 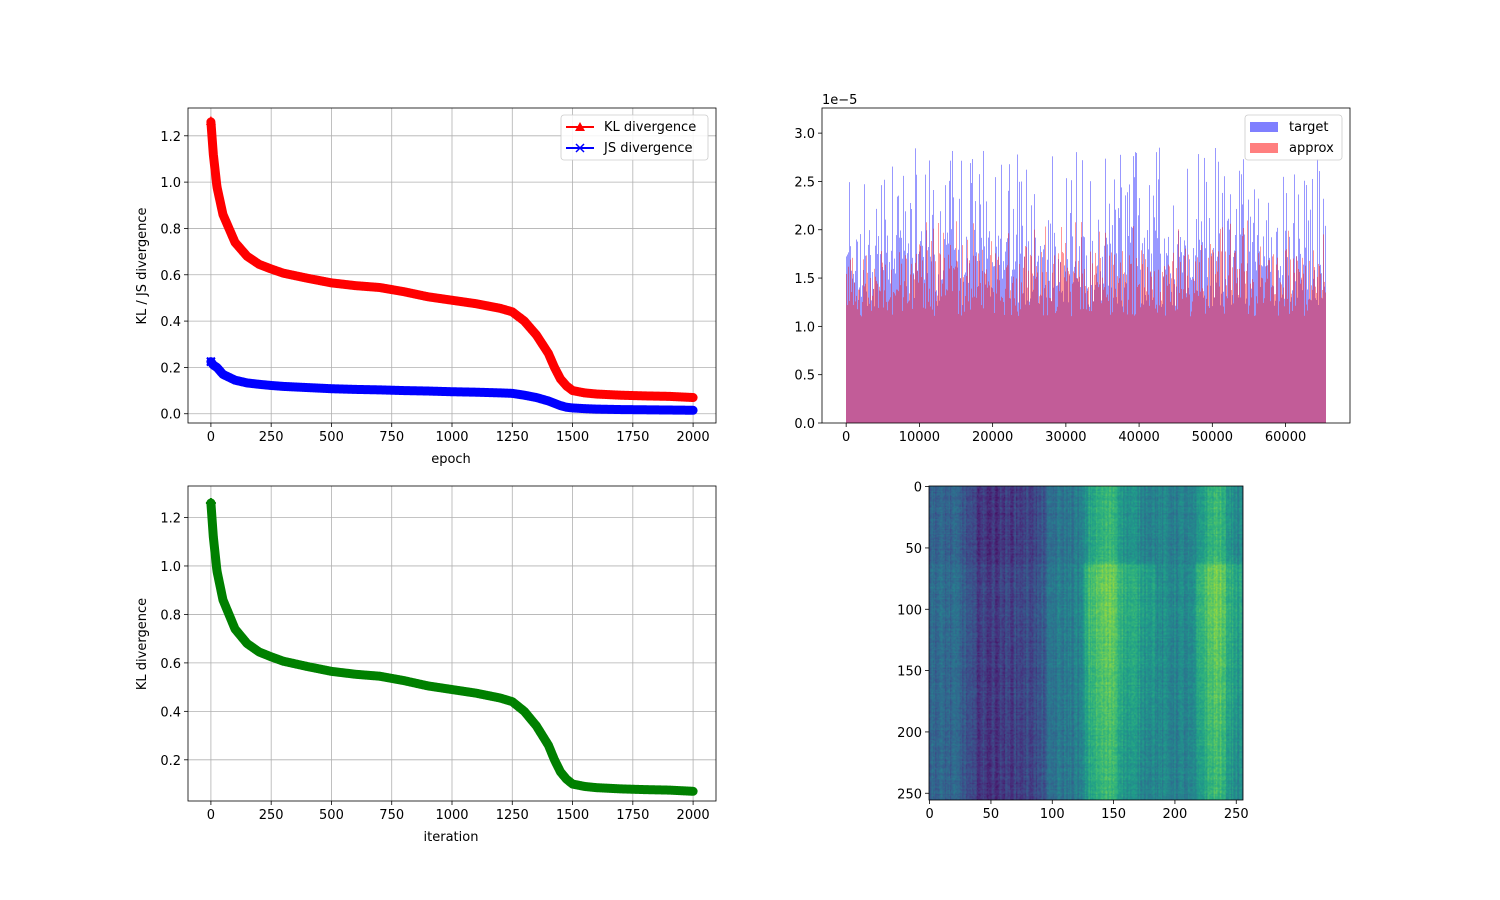 I want to click on ax1-x-tick-label: 750, so click(x=391, y=437).